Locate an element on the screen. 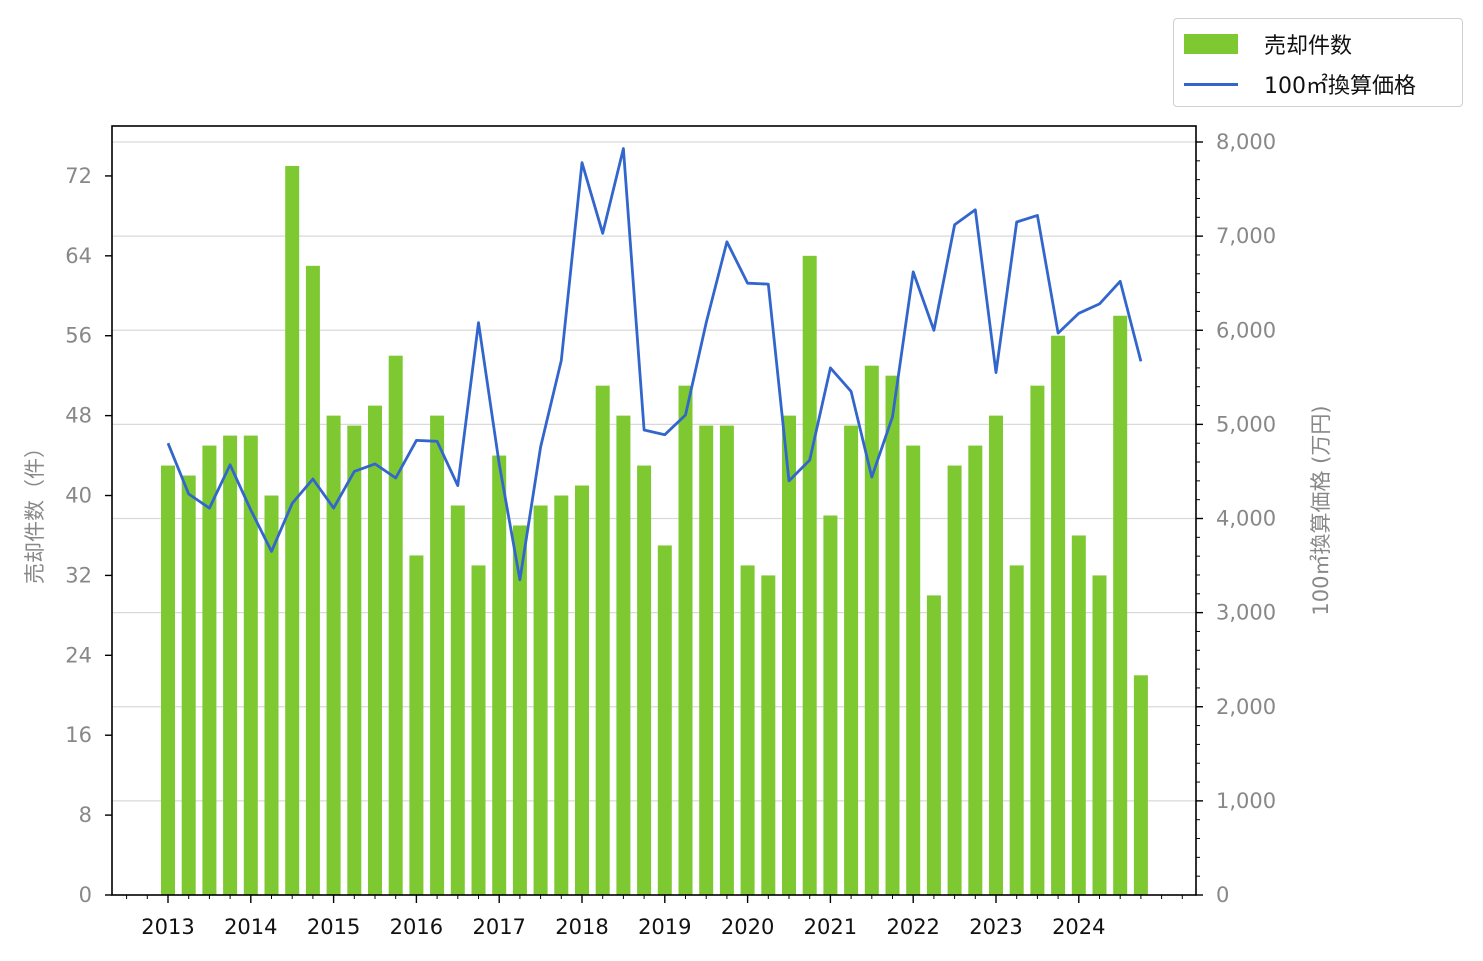  left-axis-title: 売却件数（件） is located at coordinates (35, 510).